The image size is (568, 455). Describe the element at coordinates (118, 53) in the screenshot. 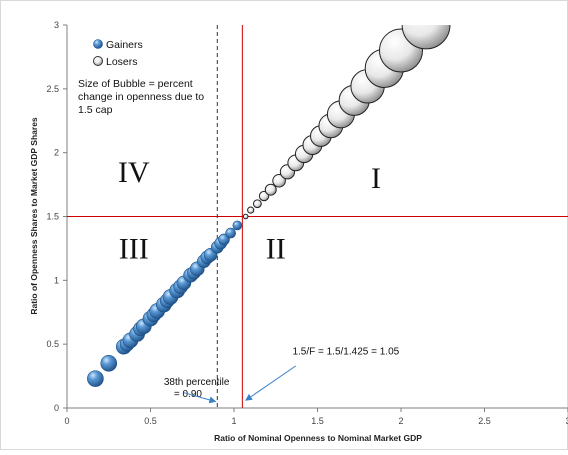

I see `legend: Gainers Losers` at that location.